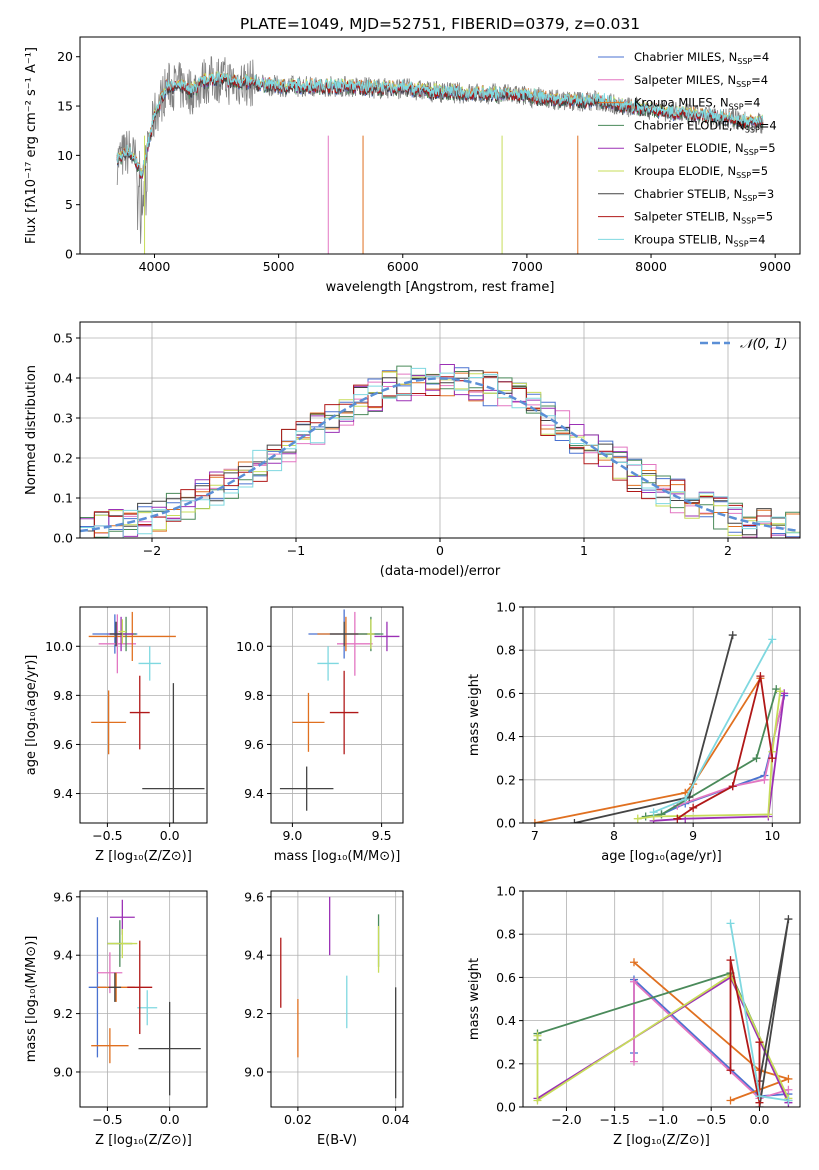 This screenshot has width=819, height=1170. What do you see at coordinates (440, 287) in the screenshot?
I see `x-axis-label: wavelength [Angstrom, rest frame]` at bounding box center [440, 287].